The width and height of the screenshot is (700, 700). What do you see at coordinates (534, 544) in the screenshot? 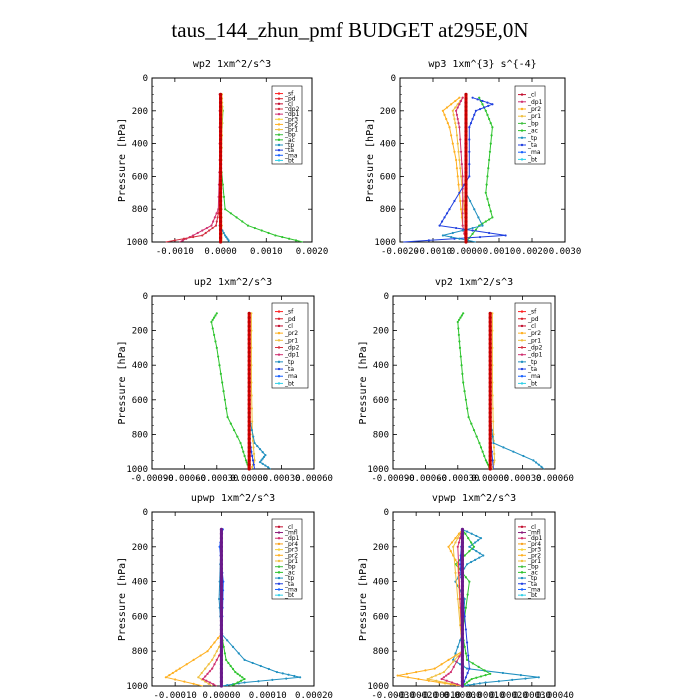
I see `legend-label: _pr4` at bounding box center [534, 544].